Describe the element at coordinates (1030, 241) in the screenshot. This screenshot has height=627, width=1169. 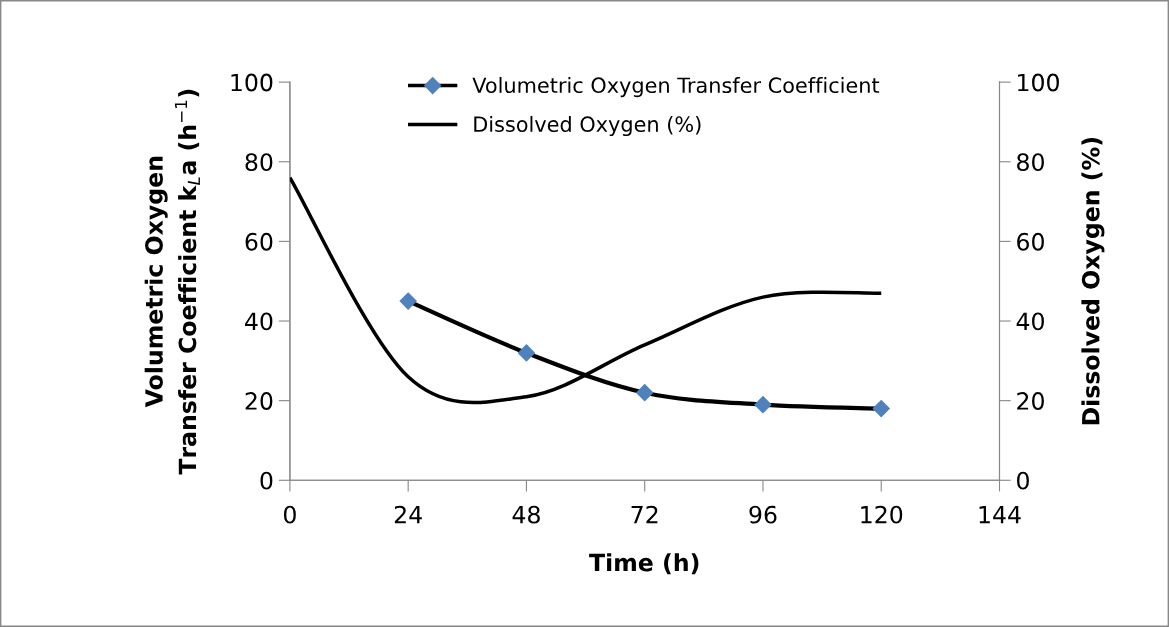
I see `y2-tick-label: 60` at that location.